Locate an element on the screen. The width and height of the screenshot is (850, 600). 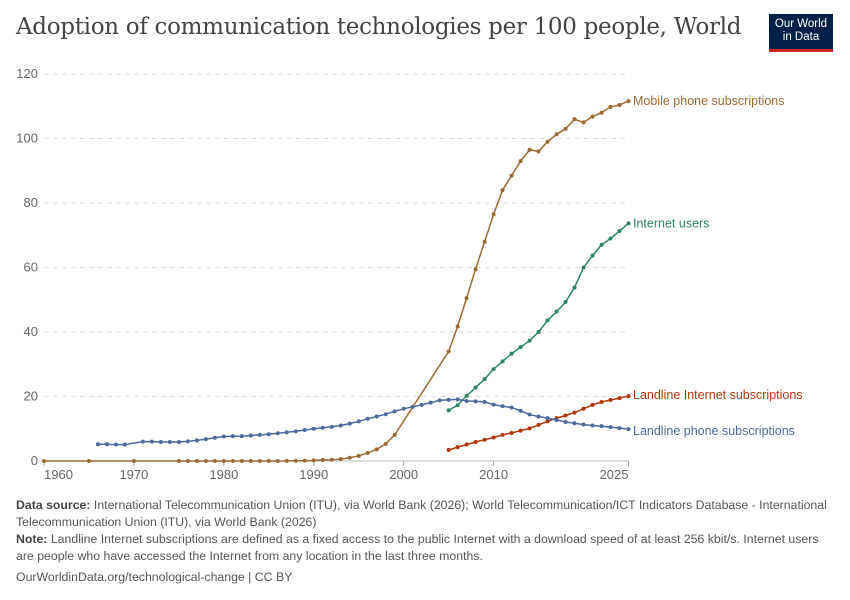
series-line is located at coordinates (538, 317).